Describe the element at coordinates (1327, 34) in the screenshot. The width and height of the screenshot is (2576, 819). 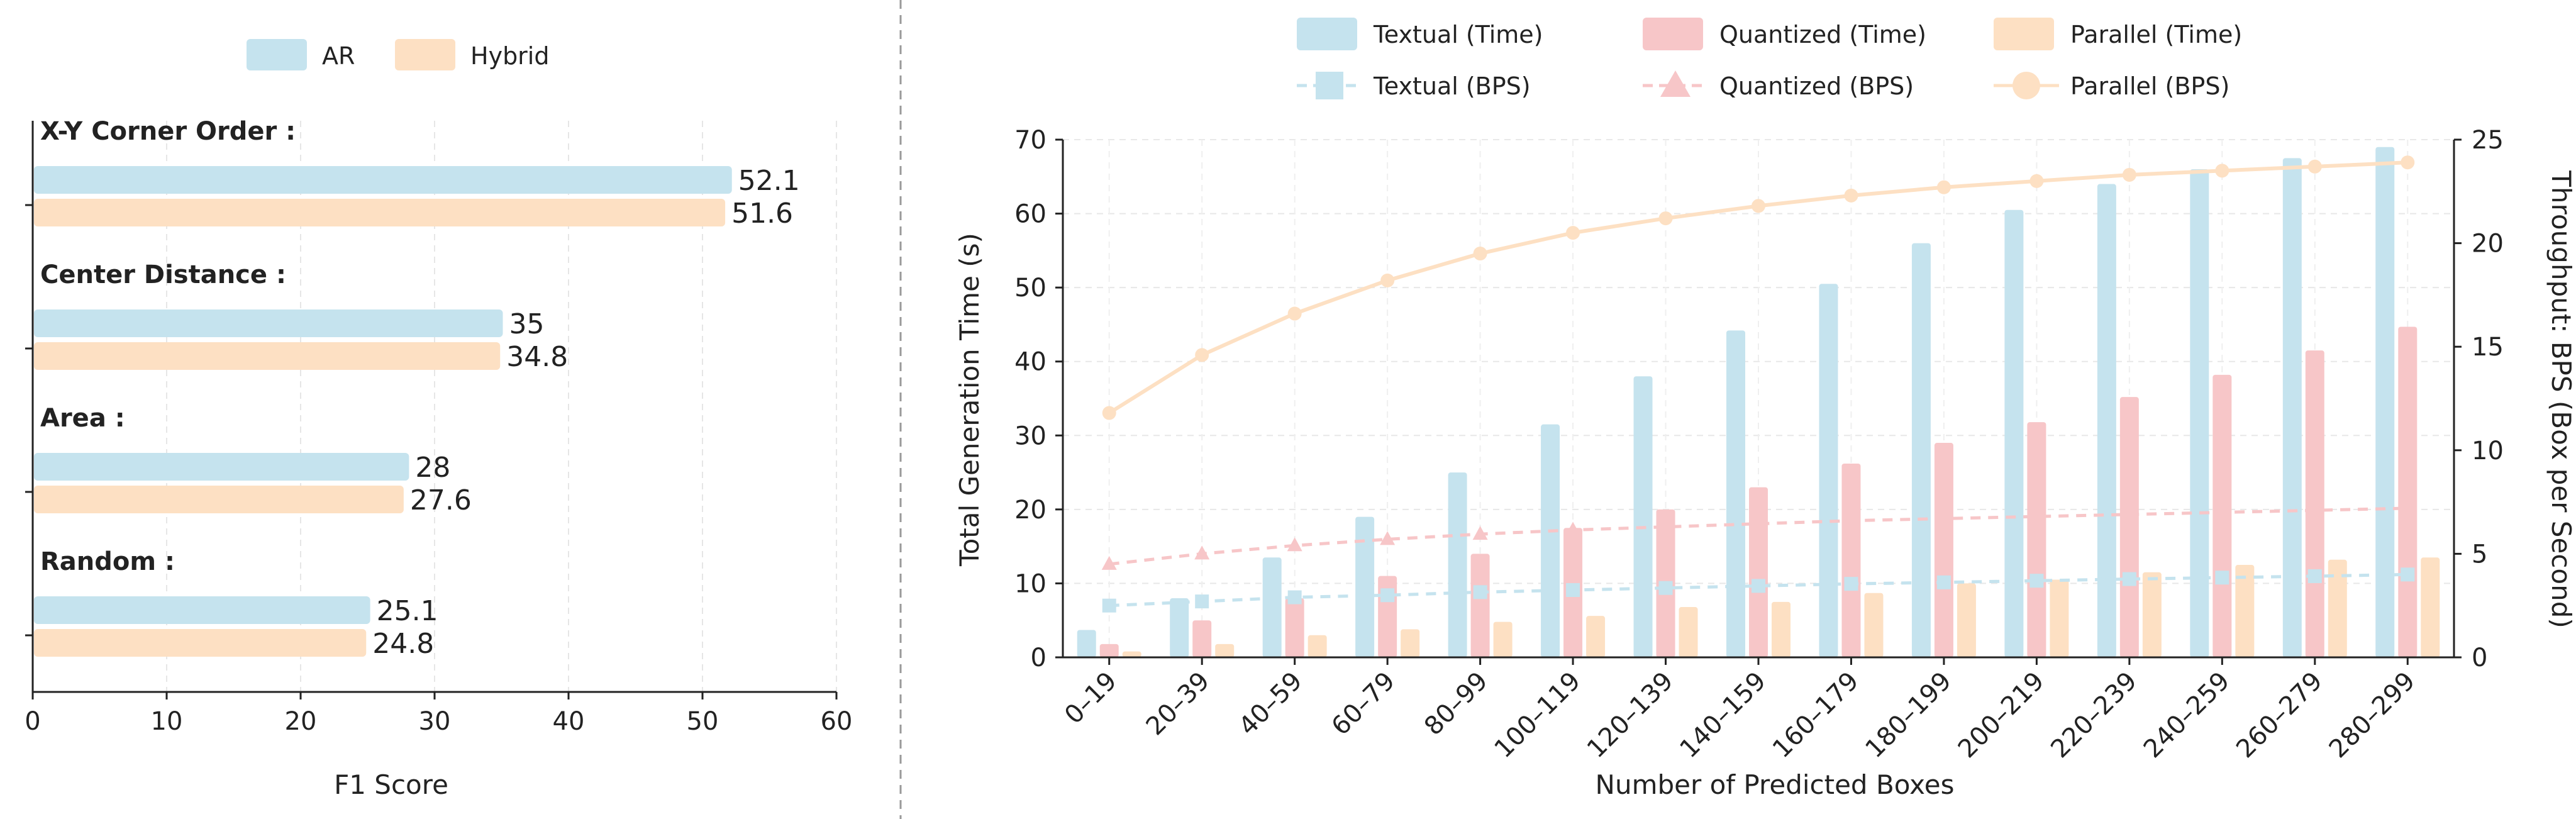
I see `legend-swatch-textual-time` at that location.